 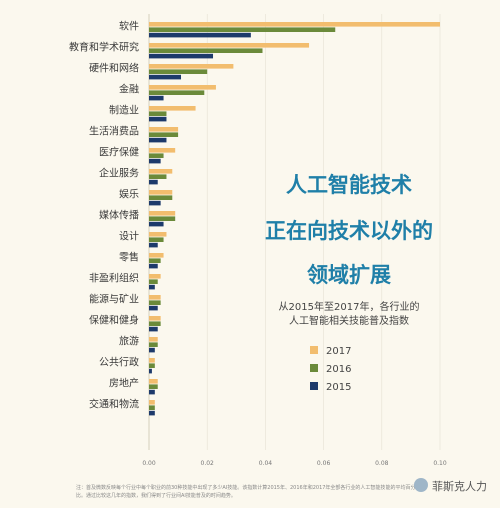 I want to click on subtitle-line-1: 从2015年至2017年，各行业的, so click(x=349, y=306).